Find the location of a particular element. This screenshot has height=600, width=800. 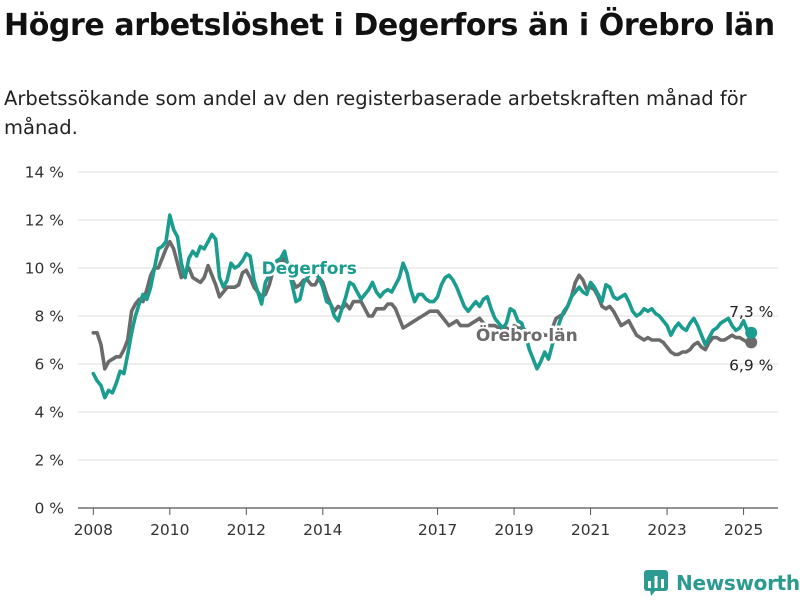

brand-name: Newsworthy is located at coordinates (738, 583).